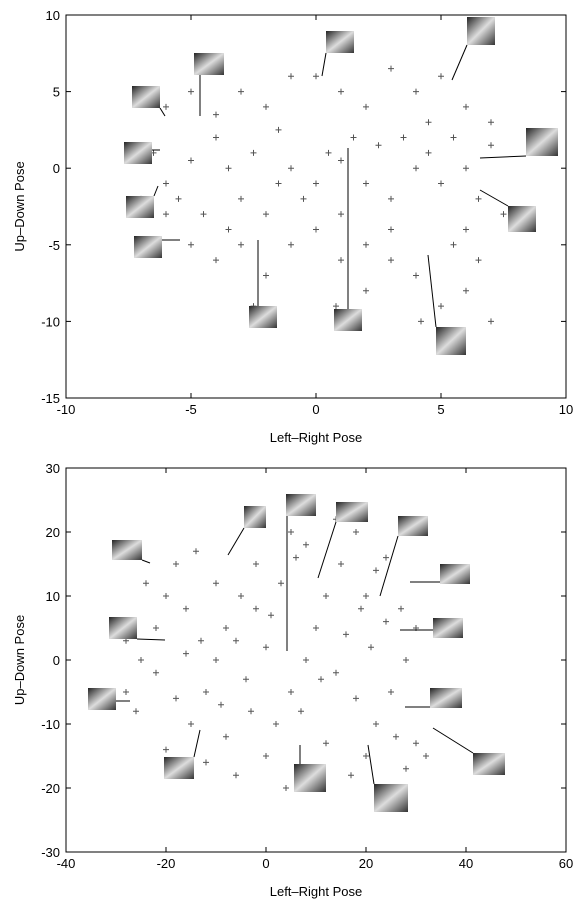 This screenshot has width=577, height=911. Describe the element at coordinates (366, 863) in the screenshot. I see `x-tick-label: 20` at that location.